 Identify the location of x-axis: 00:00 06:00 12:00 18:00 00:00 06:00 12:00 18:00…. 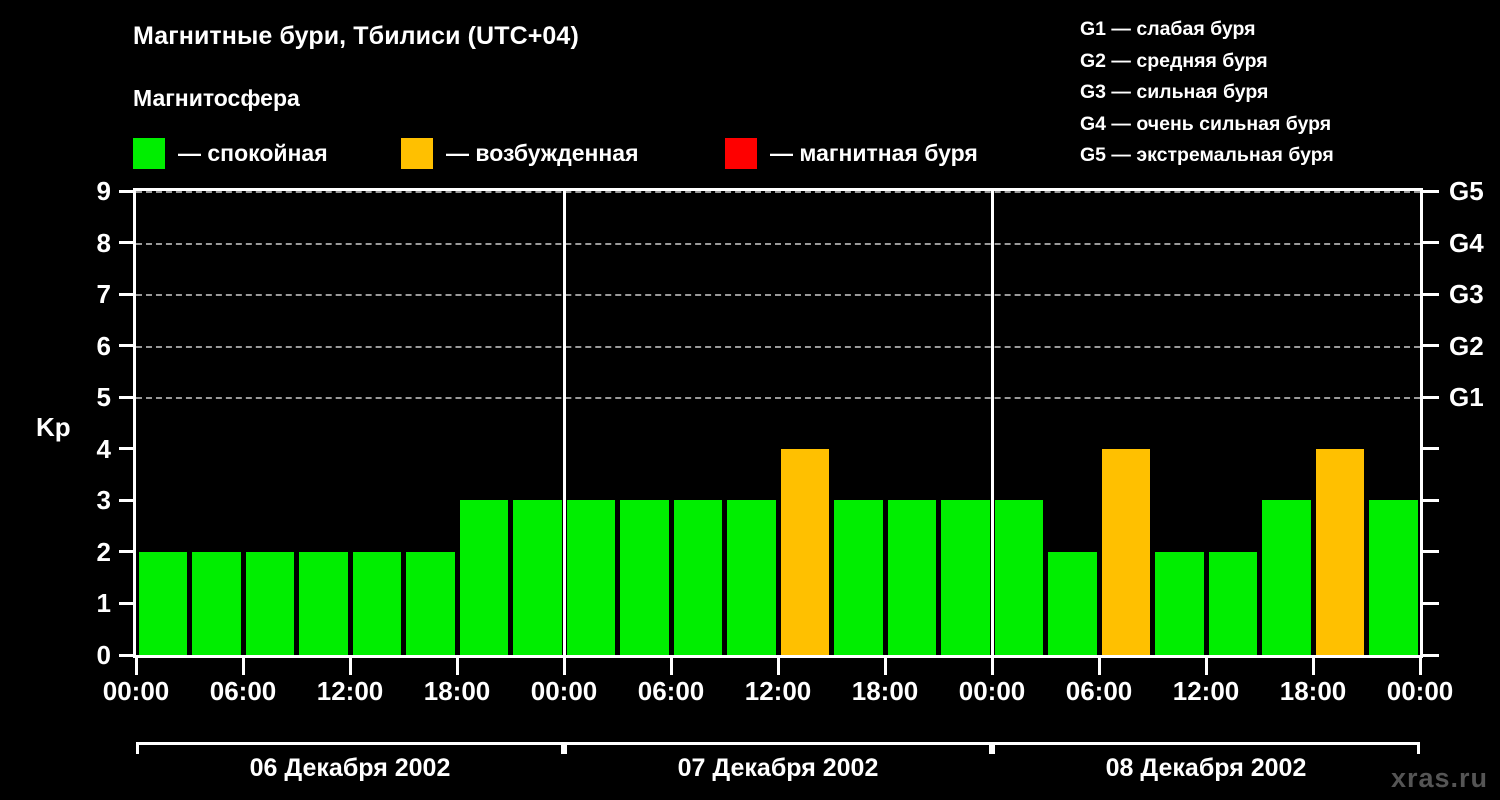
(750, 693).